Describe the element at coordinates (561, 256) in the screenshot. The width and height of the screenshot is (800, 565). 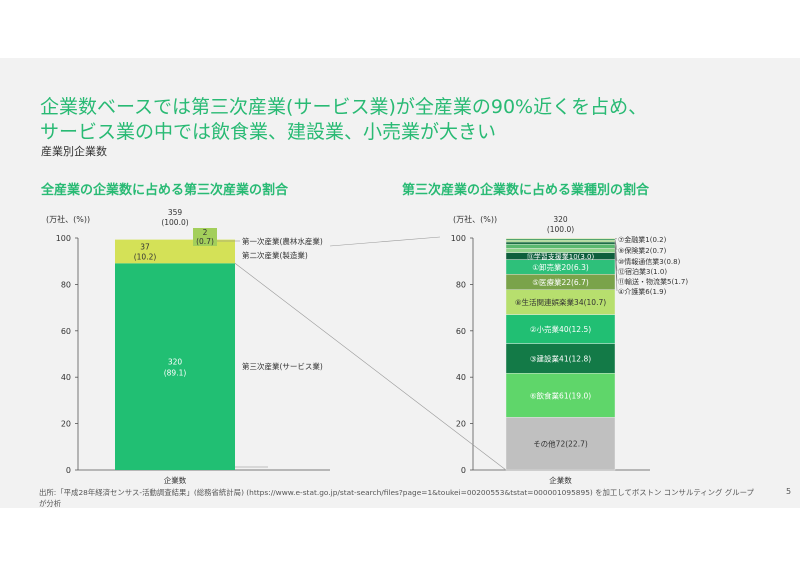
I see `right-segment-label: ⑬学習支援業10(3.0)` at that location.